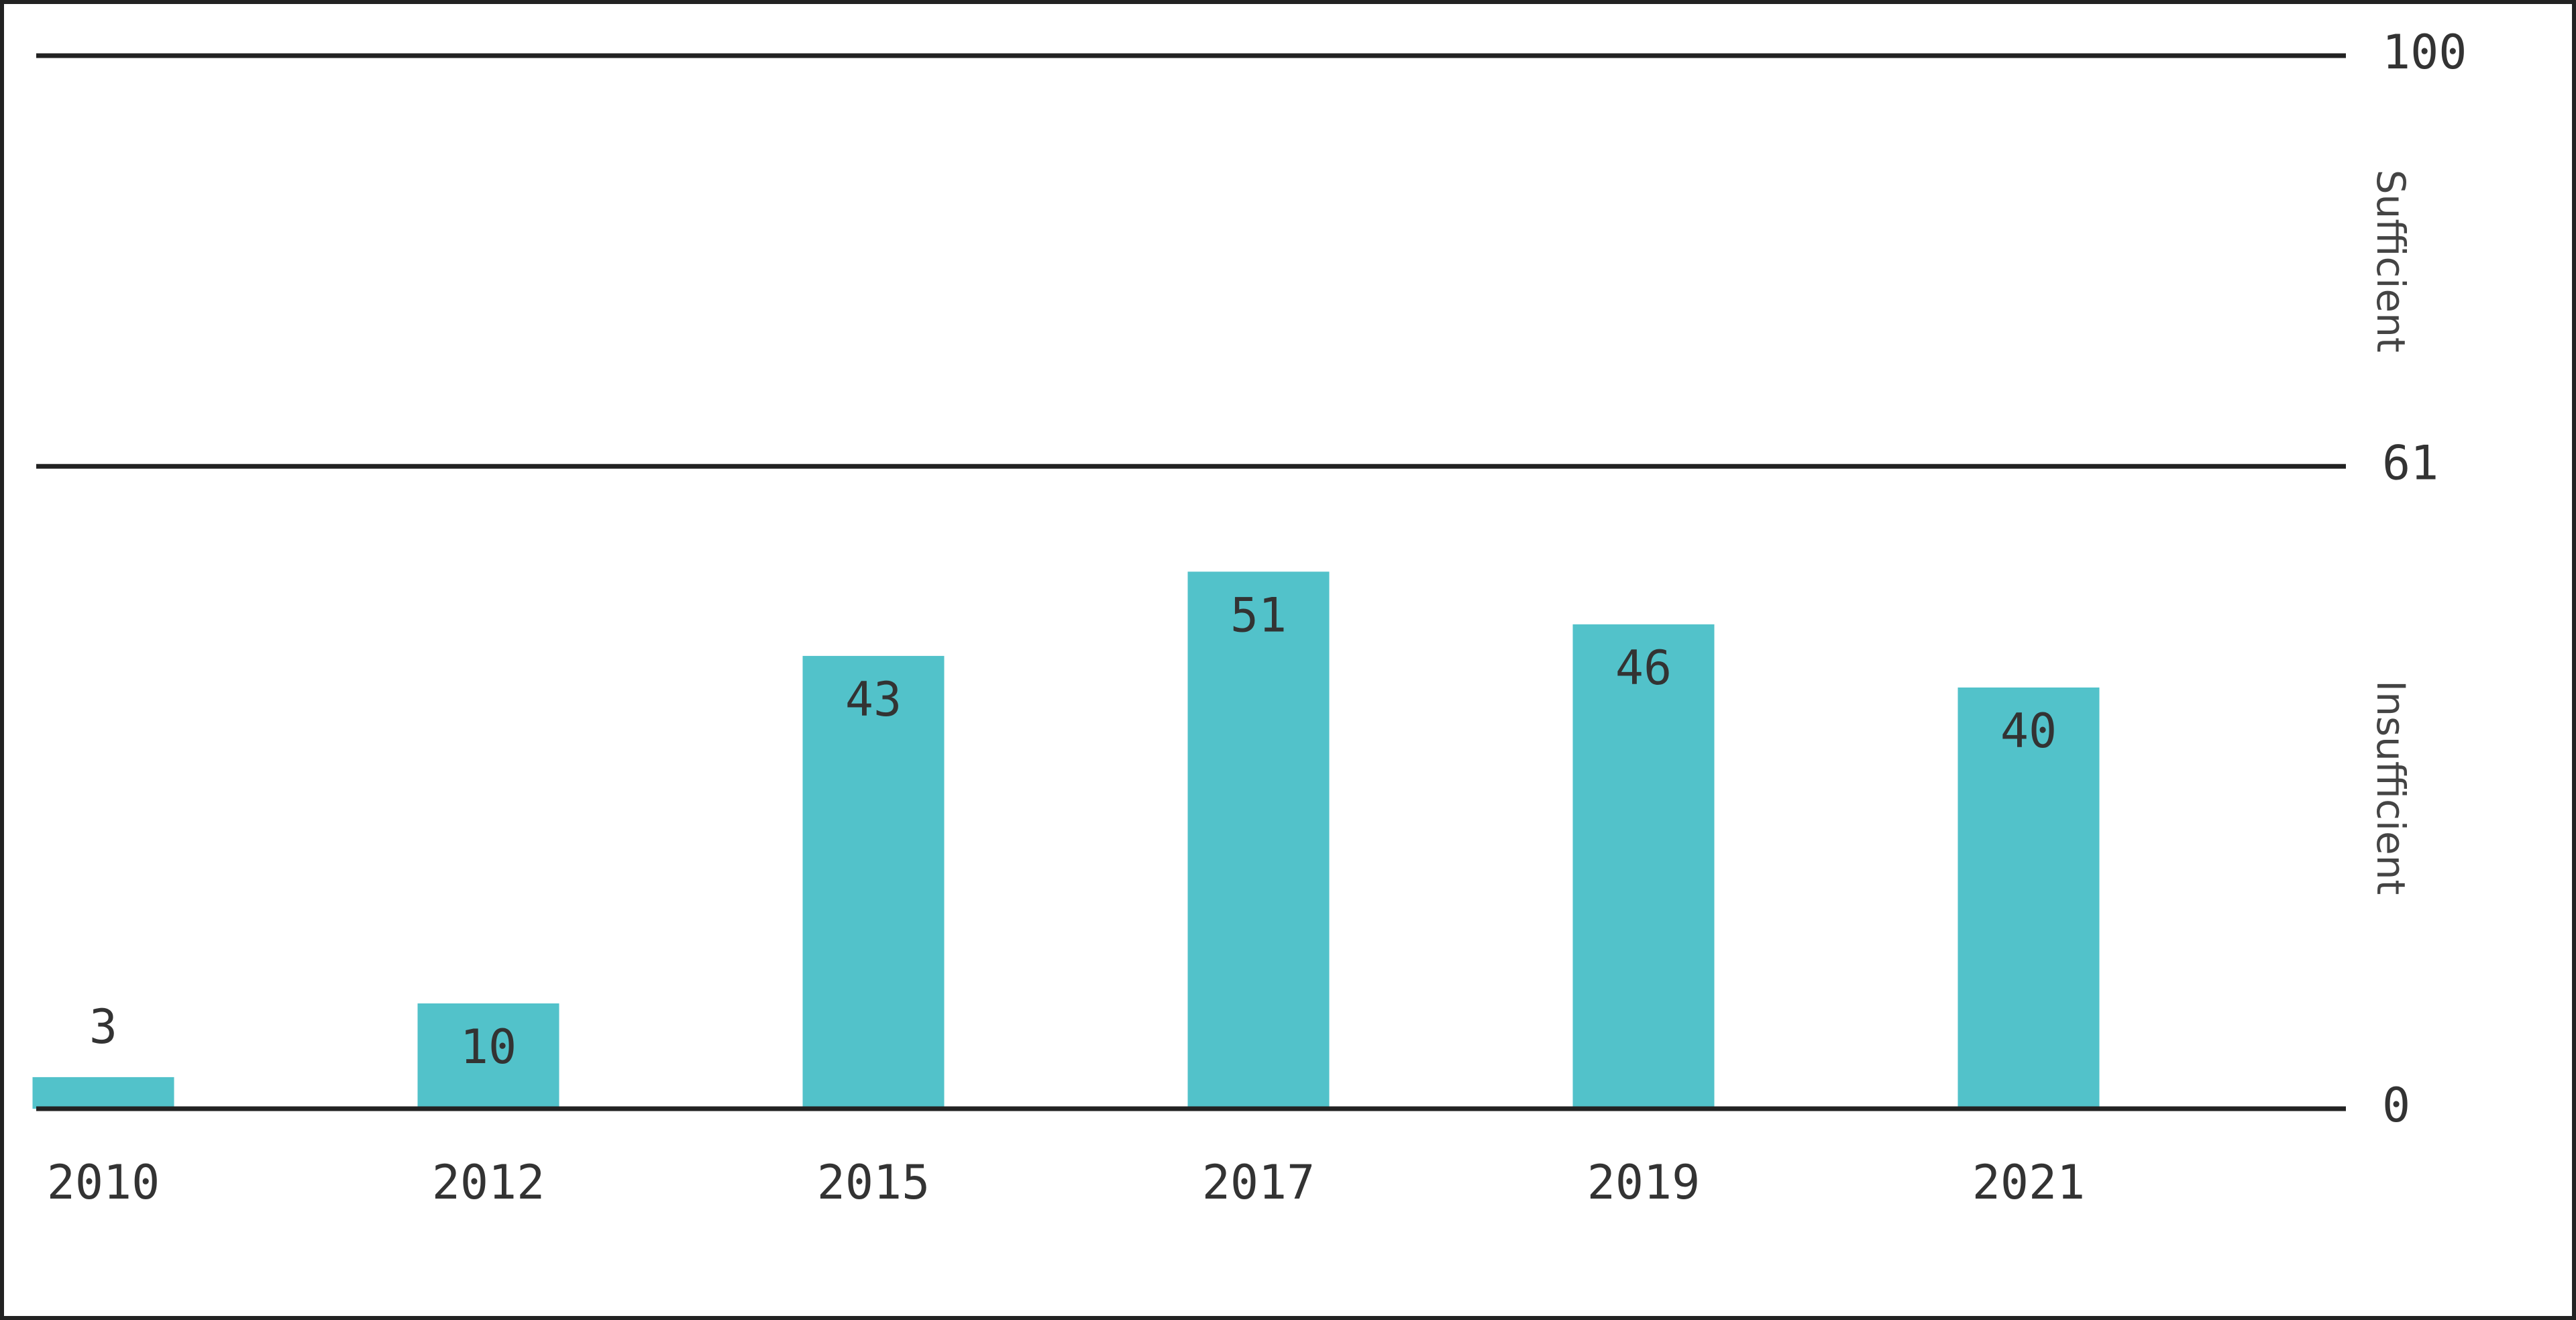 The height and width of the screenshot is (1320, 2576). Describe the element at coordinates (873, 1182) in the screenshot. I see `x-tick-label: 2015` at that location.